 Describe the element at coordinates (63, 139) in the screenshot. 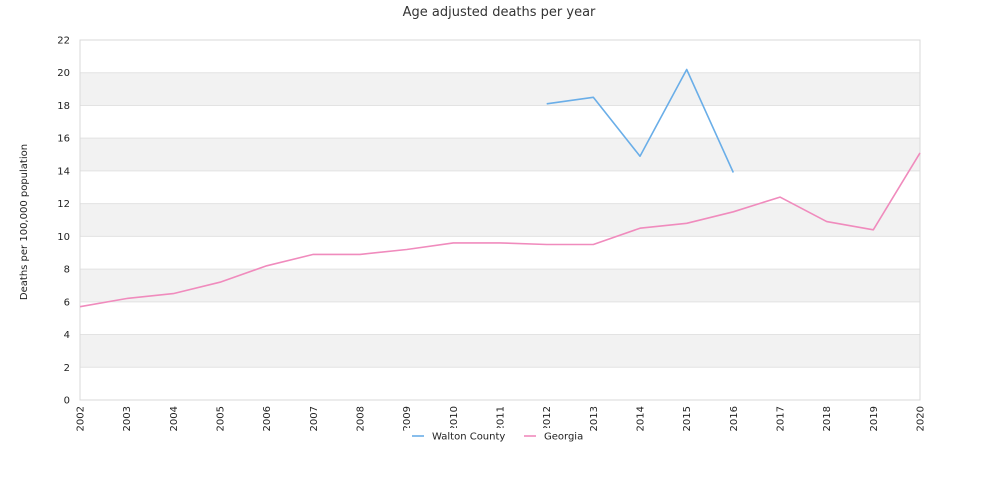

I see `y-tick-label: 16` at that location.